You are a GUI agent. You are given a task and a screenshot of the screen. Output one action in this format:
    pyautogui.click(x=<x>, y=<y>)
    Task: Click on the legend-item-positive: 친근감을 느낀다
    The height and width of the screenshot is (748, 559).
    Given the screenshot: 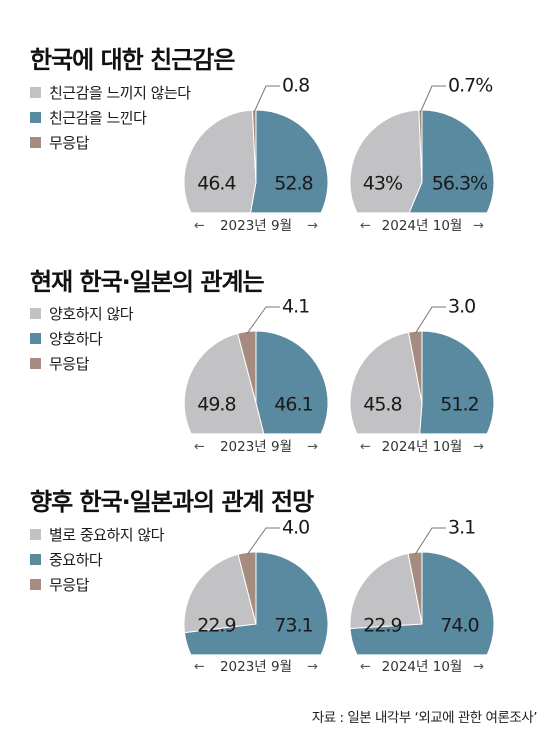 What is the action you would take?
    pyautogui.click(x=110, y=117)
    